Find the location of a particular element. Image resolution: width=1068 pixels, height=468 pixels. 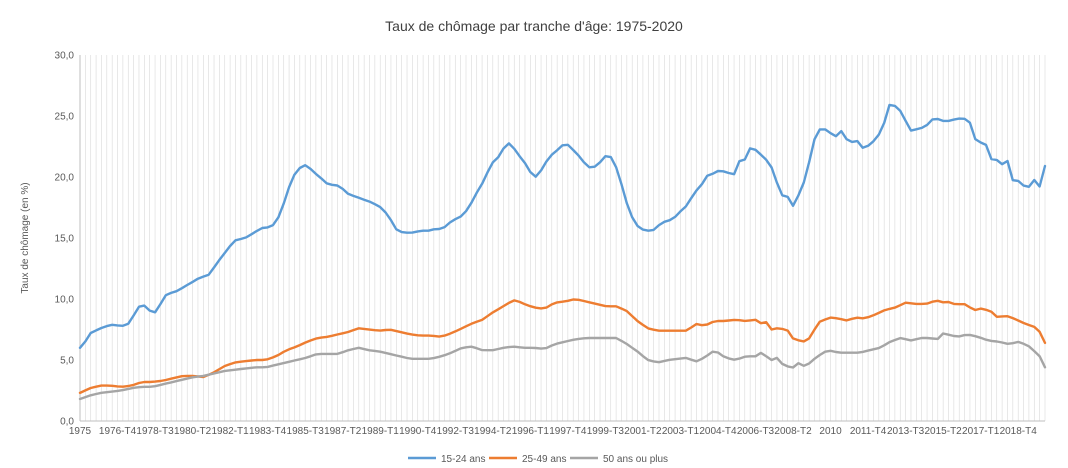

x-tick-label: 1997-T4 is located at coordinates (568, 431).